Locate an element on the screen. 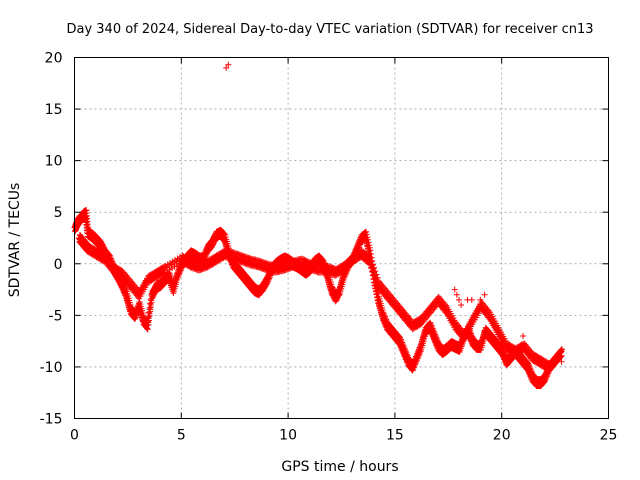 The height and width of the screenshot is (480, 640). y-tick-label: -15 is located at coordinates (51, 420).